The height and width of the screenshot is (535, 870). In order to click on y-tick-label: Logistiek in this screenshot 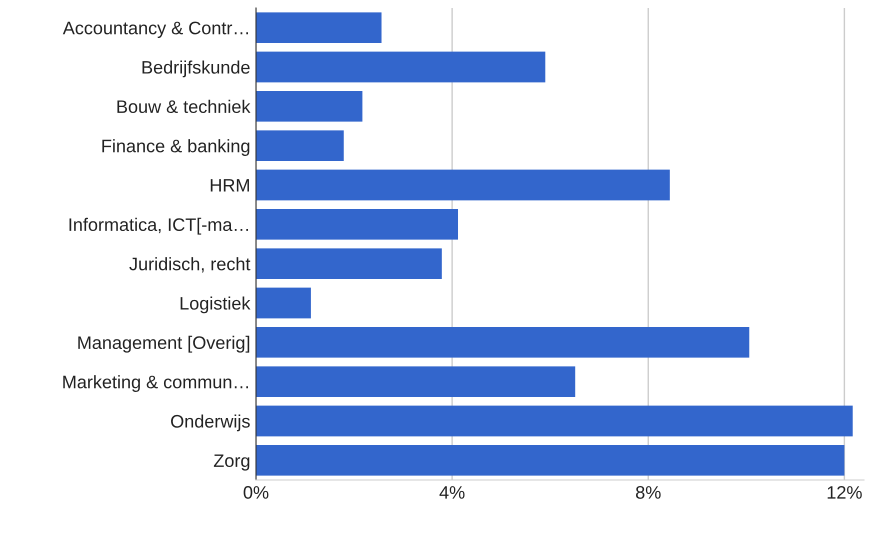, I will do `click(215, 305)`.